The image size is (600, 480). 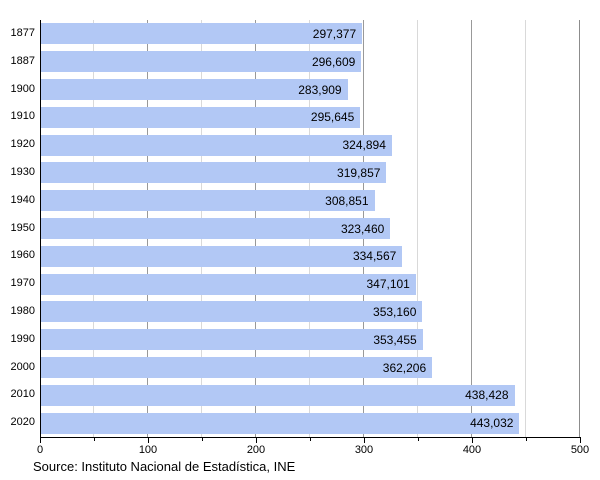 I want to click on x-tick-label-0: 0, so click(x=40, y=450).